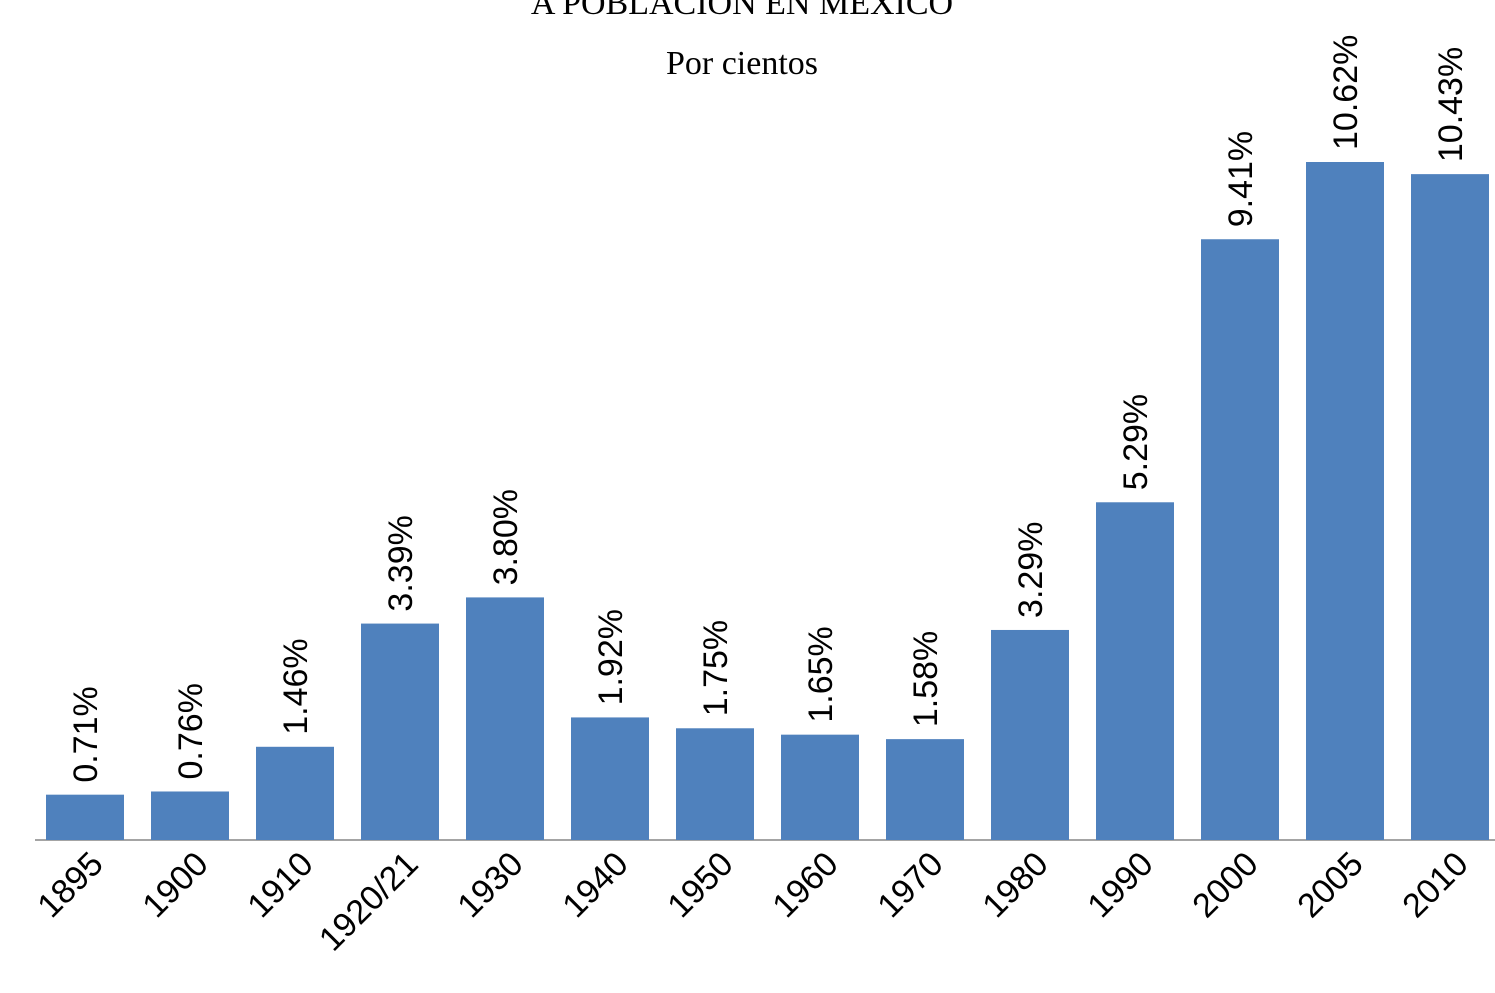  What do you see at coordinates (280, 885) in the screenshot?
I see `x-tick-label: 1910` at bounding box center [280, 885].